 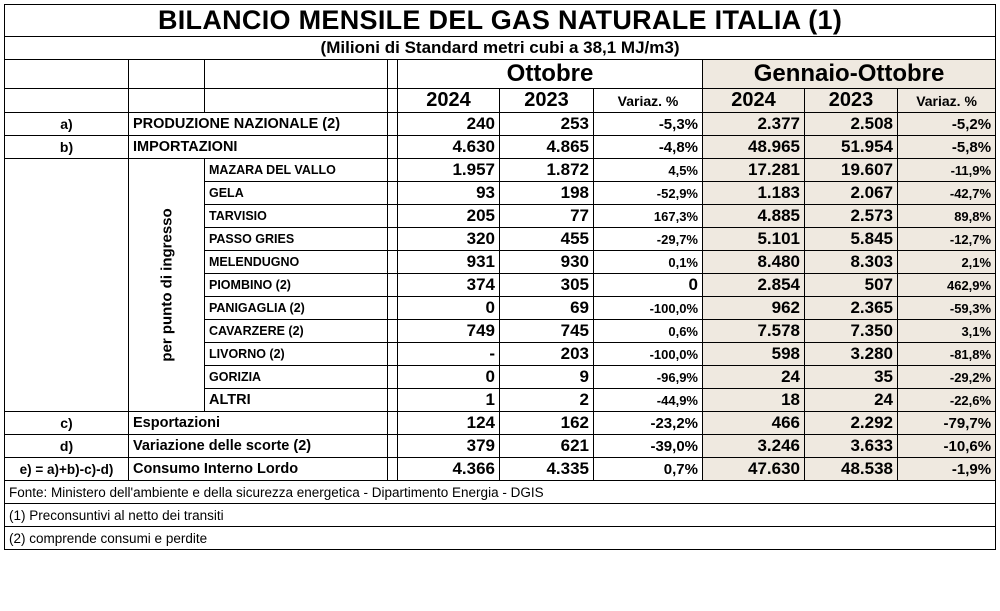 What do you see at coordinates (946, 400) in the screenshot?
I see `cell-ytd-var: -22,6%` at bounding box center [946, 400].